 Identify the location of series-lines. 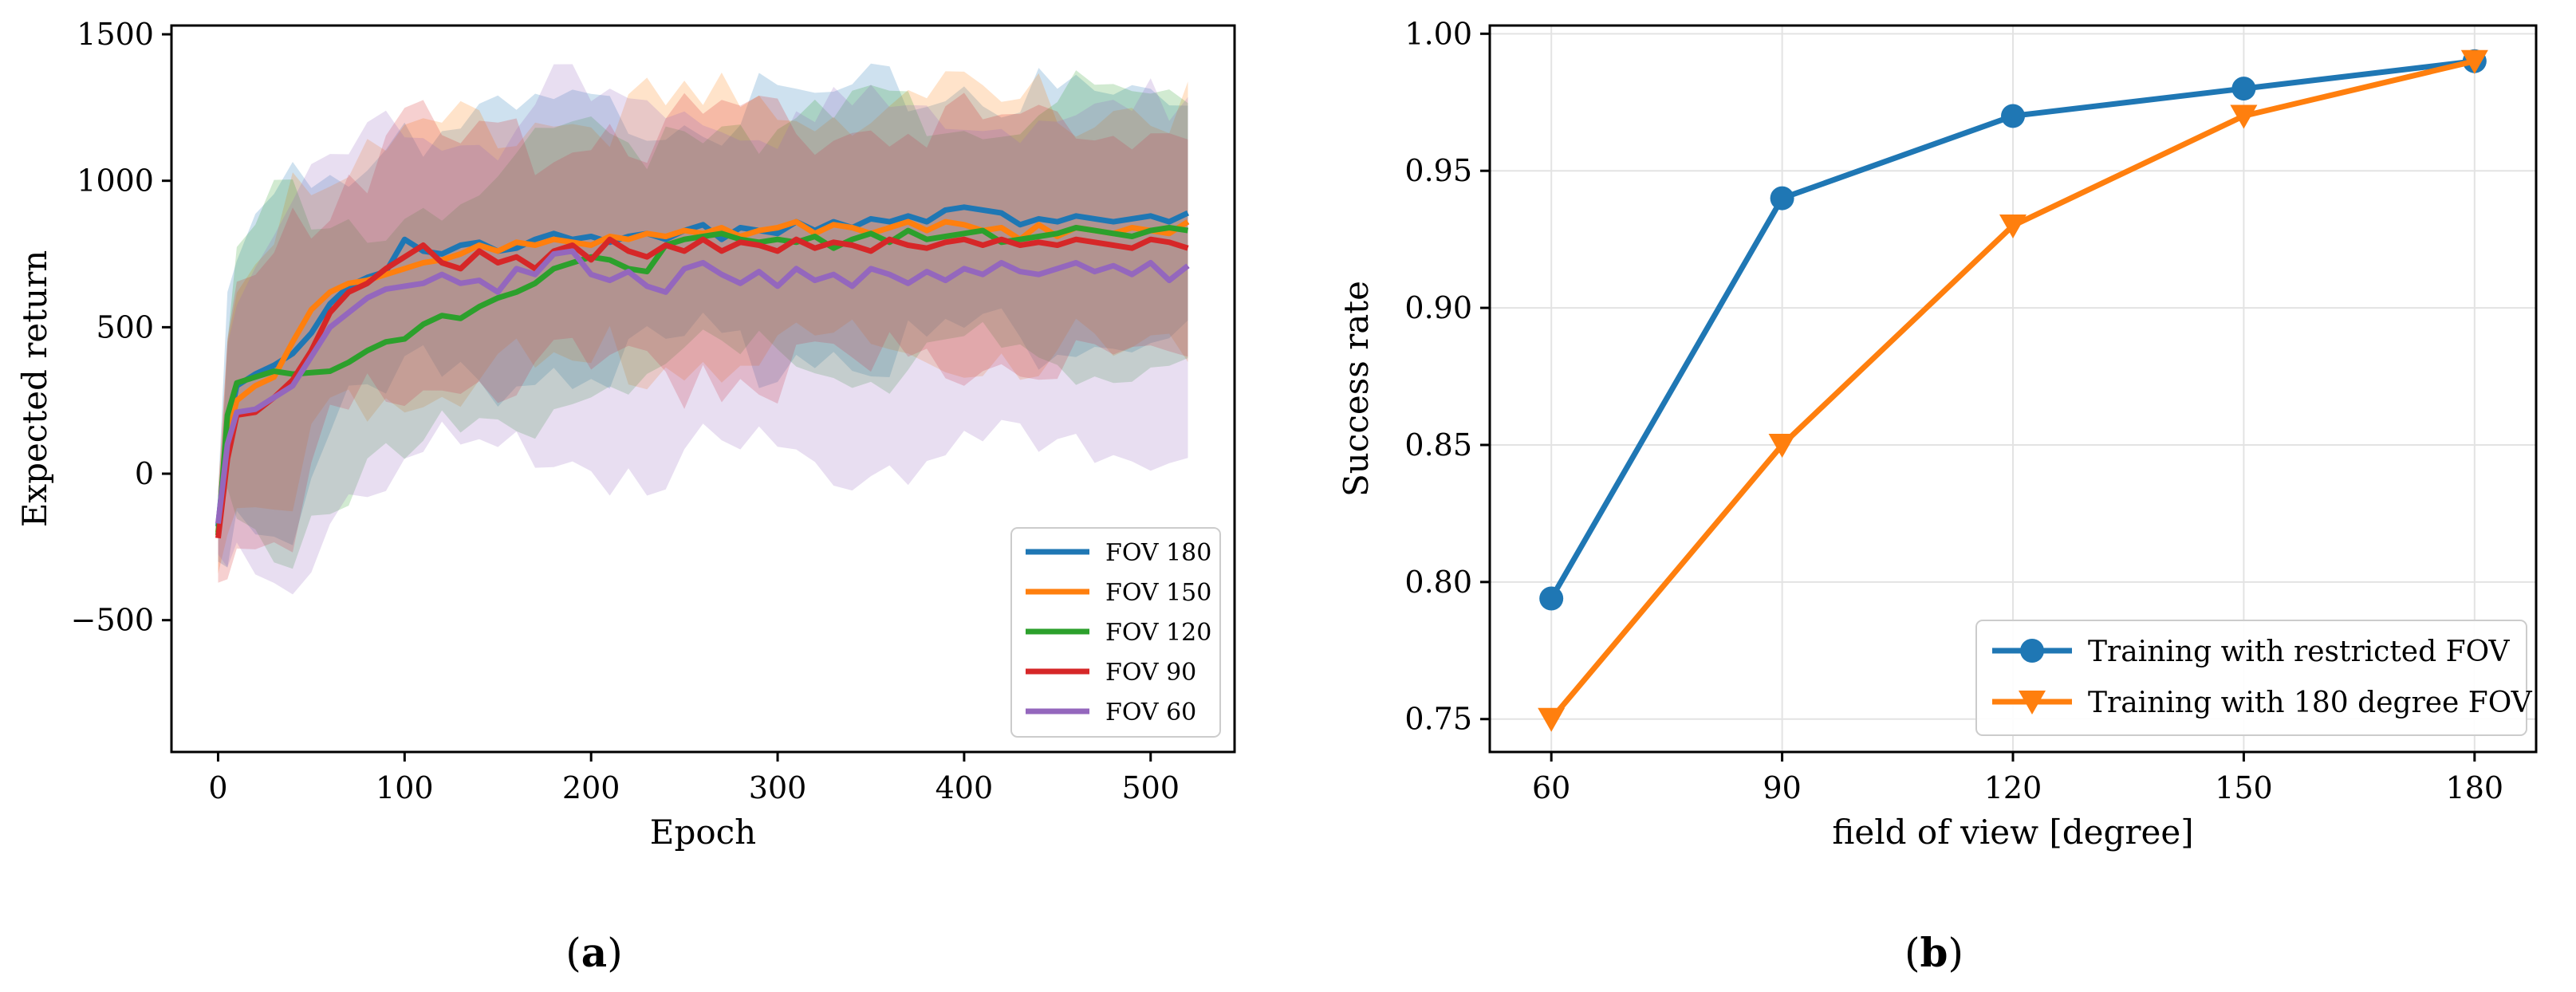
(702, 372).